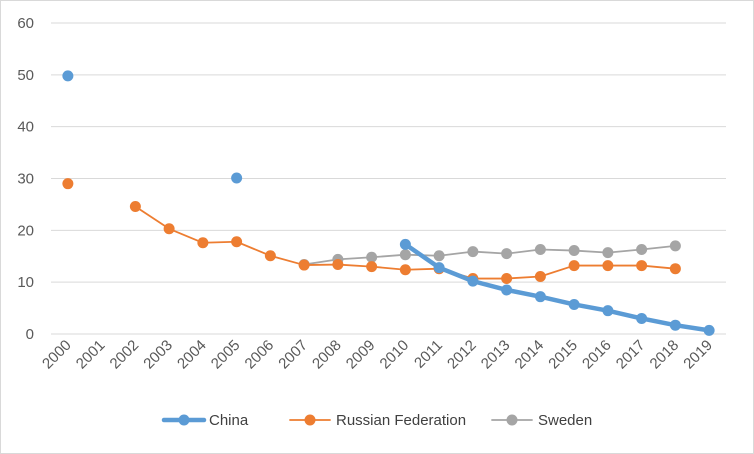  Describe the element at coordinates (428, 354) in the screenshot. I see `x-tick-label: 2011` at that location.